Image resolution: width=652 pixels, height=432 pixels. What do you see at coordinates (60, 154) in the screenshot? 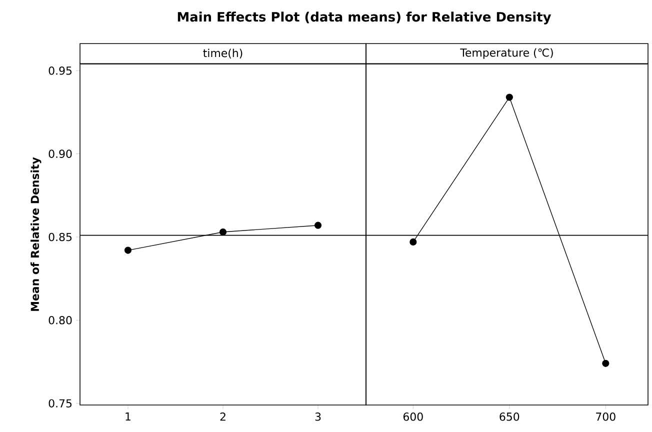
I see `y-tick-label: 0.90` at bounding box center [60, 154].